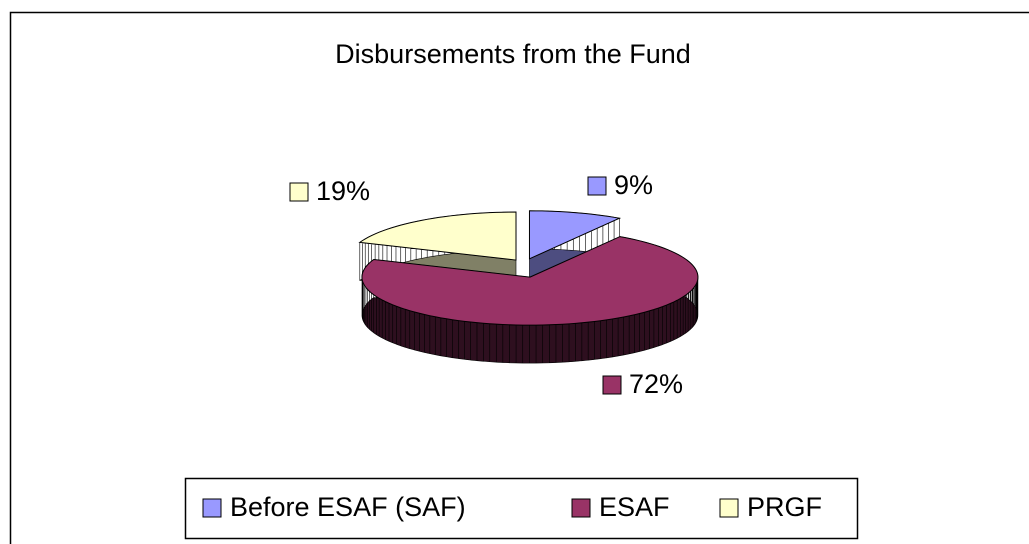 Image resolution: width=1029 pixels, height=544 pixels. What do you see at coordinates (343, 191) in the screenshot?
I see `data-label: 19%` at bounding box center [343, 191].